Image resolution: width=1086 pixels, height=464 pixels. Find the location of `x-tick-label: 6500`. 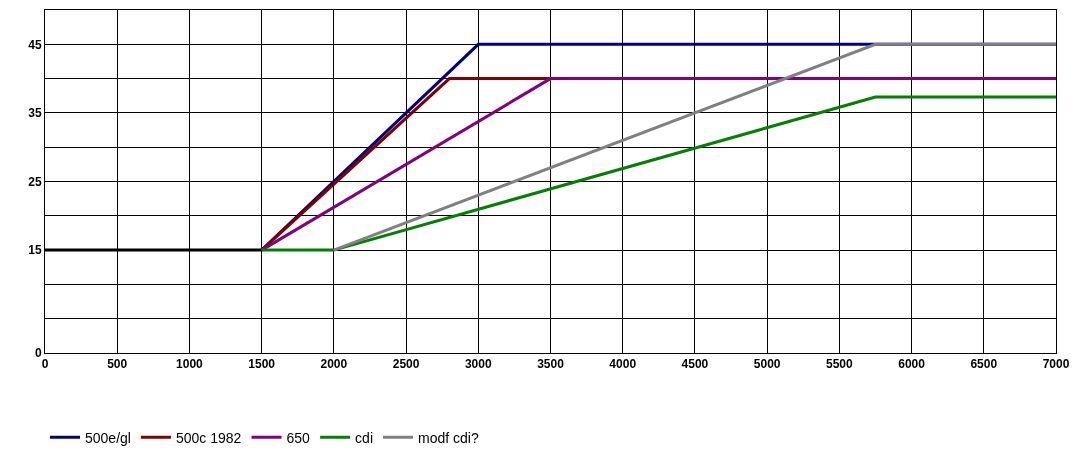

x-tick-label: 6500 is located at coordinates (984, 364).